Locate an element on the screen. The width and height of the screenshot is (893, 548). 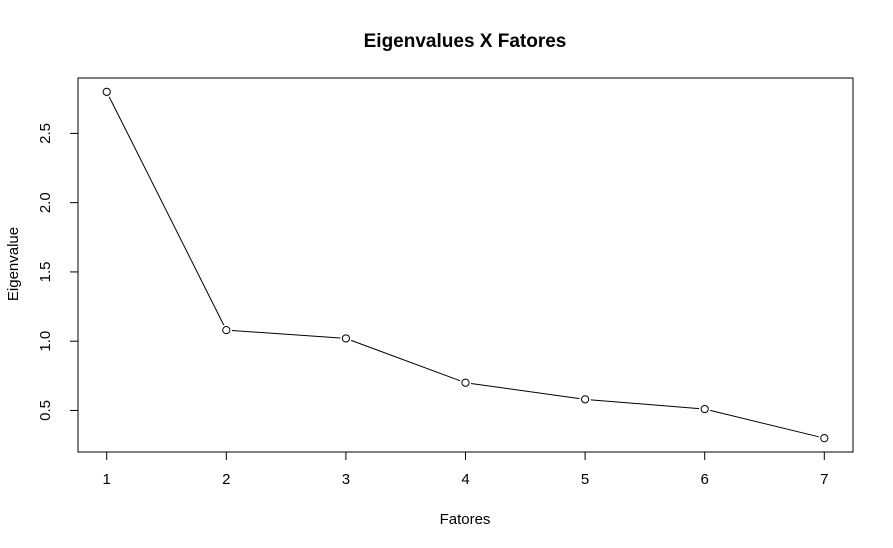
x-tick-label: 6 is located at coordinates (705, 479).